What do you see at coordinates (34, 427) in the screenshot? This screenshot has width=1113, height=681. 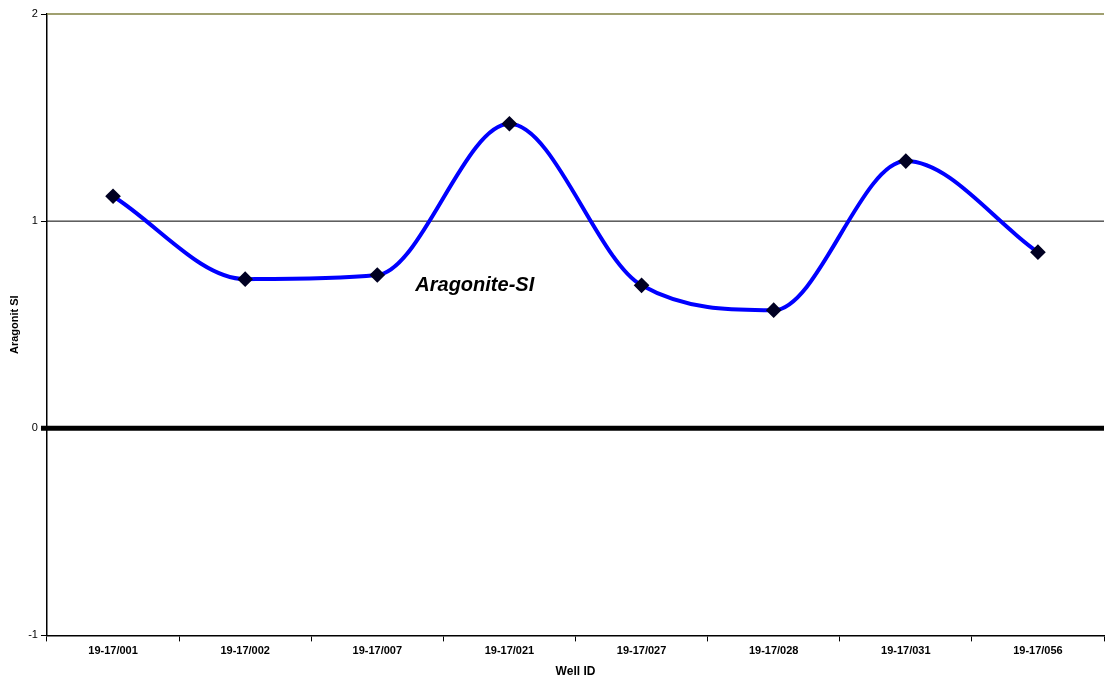 I see `y-tick-label: 0` at bounding box center [34, 427].